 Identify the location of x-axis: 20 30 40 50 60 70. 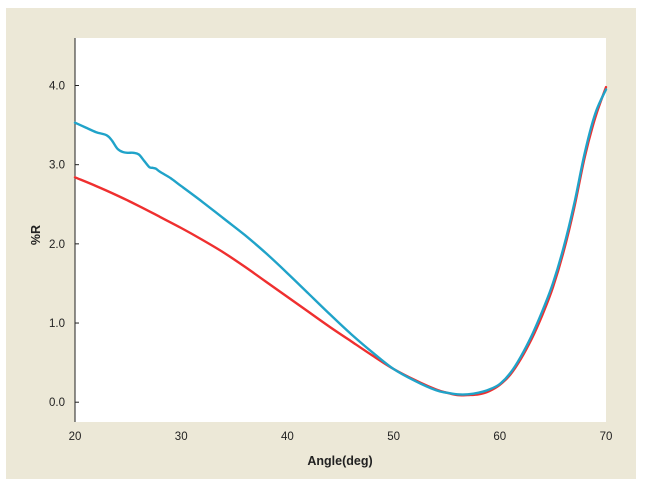
(341, 437).